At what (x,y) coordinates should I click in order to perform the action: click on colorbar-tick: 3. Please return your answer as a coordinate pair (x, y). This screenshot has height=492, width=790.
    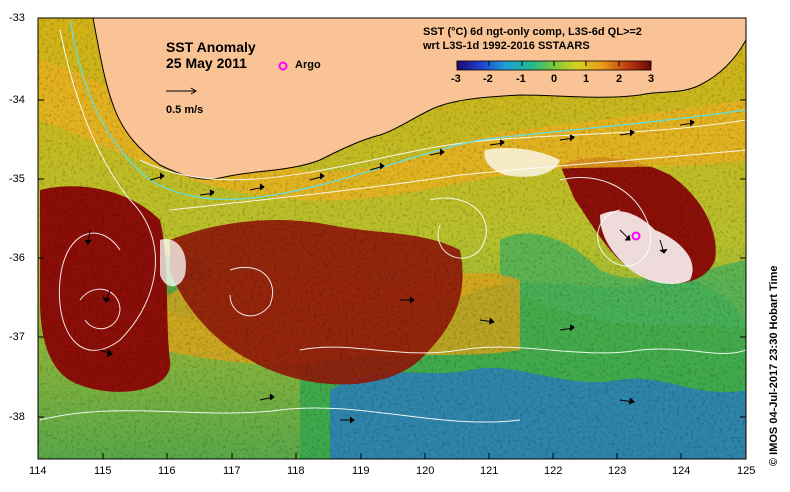
    Looking at the image, I should click on (651, 79).